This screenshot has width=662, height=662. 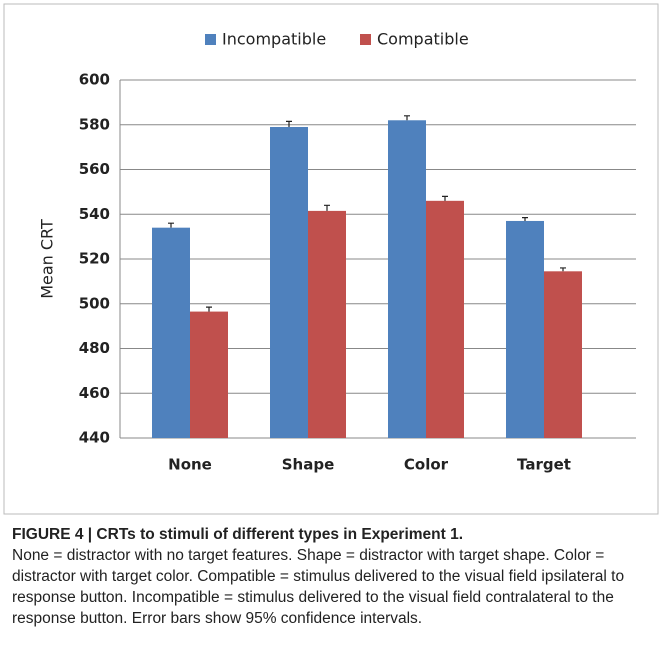 I want to click on legend-label: Incompatible, so click(x=274, y=39).